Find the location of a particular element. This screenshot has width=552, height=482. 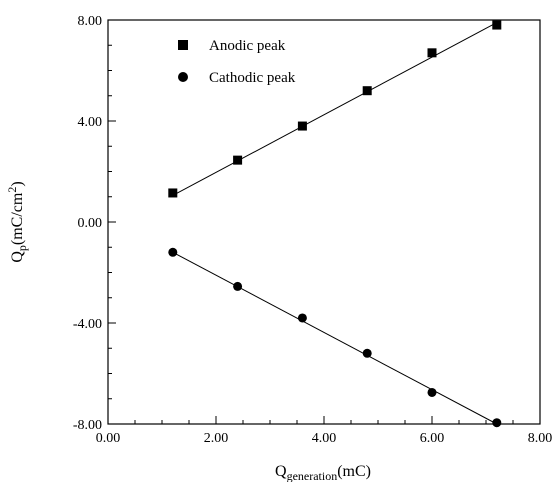

y-tick-label: -8.00 is located at coordinates (87, 425).